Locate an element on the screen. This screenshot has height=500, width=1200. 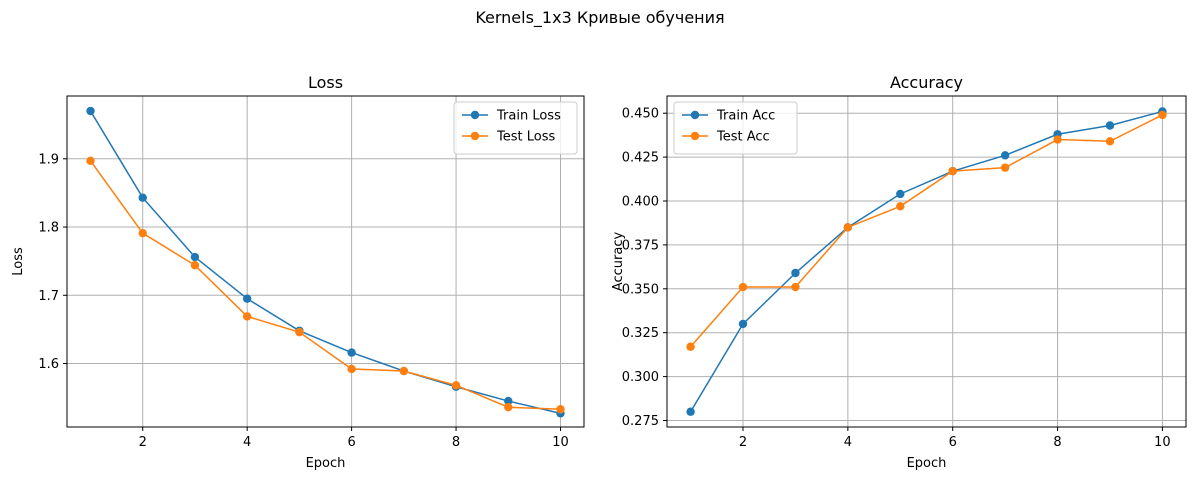
loss-xtick-label: 10 is located at coordinates (560, 442).